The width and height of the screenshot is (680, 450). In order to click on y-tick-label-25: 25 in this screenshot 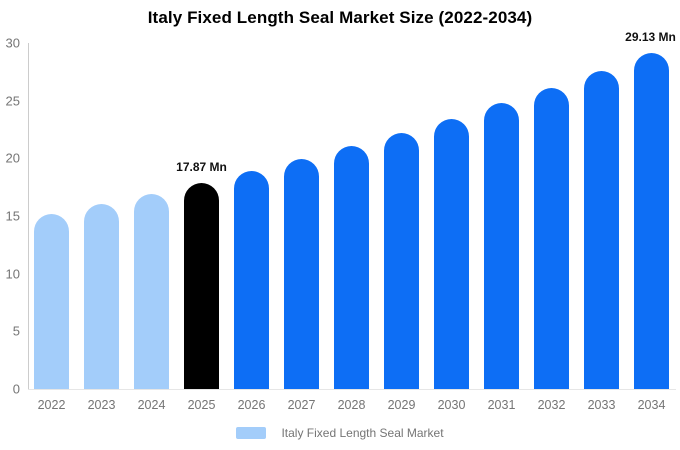, I will do `click(12, 101)`.